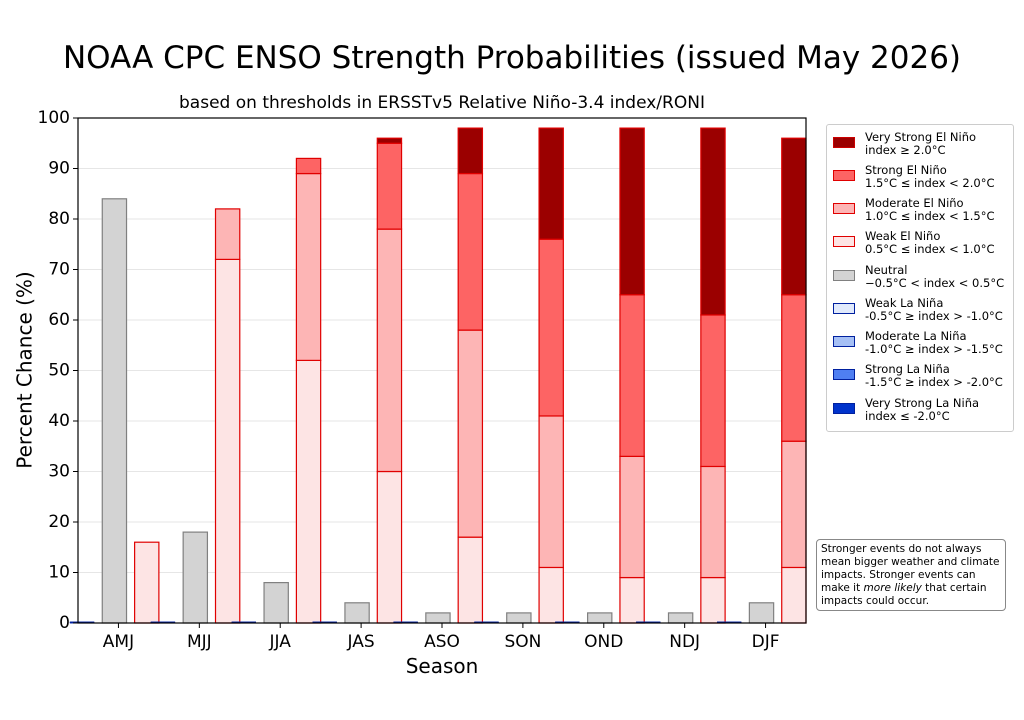 This screenshot has width=1024, height=720. What do you see at coordinates (934, 382) in the screenshot?
I see `legend-range: -1.5°C ≥ index > -2.0°C` at bounding box center [934, 382].